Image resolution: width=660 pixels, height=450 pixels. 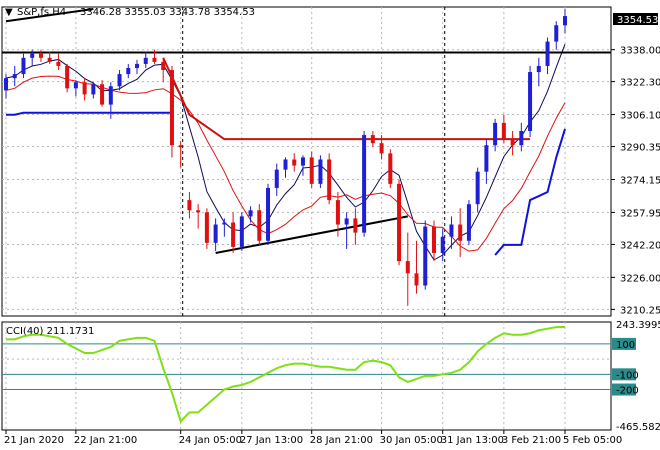 What do you see at coordinates (640, 213) in the screenshot?
I see `price-tick-label: 3257.95` at bounding box center [640, 213].